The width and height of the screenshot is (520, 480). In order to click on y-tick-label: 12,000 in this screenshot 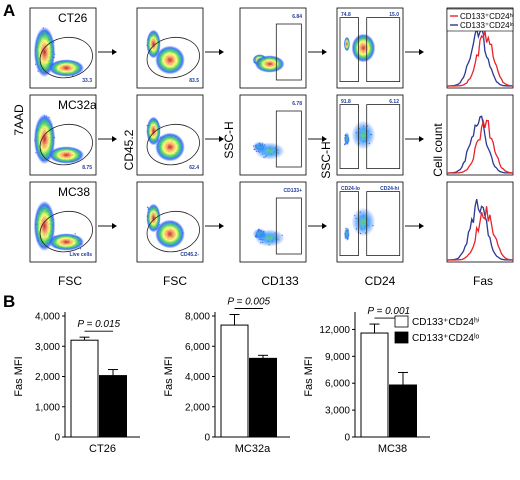, I will do `click(334, 330)`.